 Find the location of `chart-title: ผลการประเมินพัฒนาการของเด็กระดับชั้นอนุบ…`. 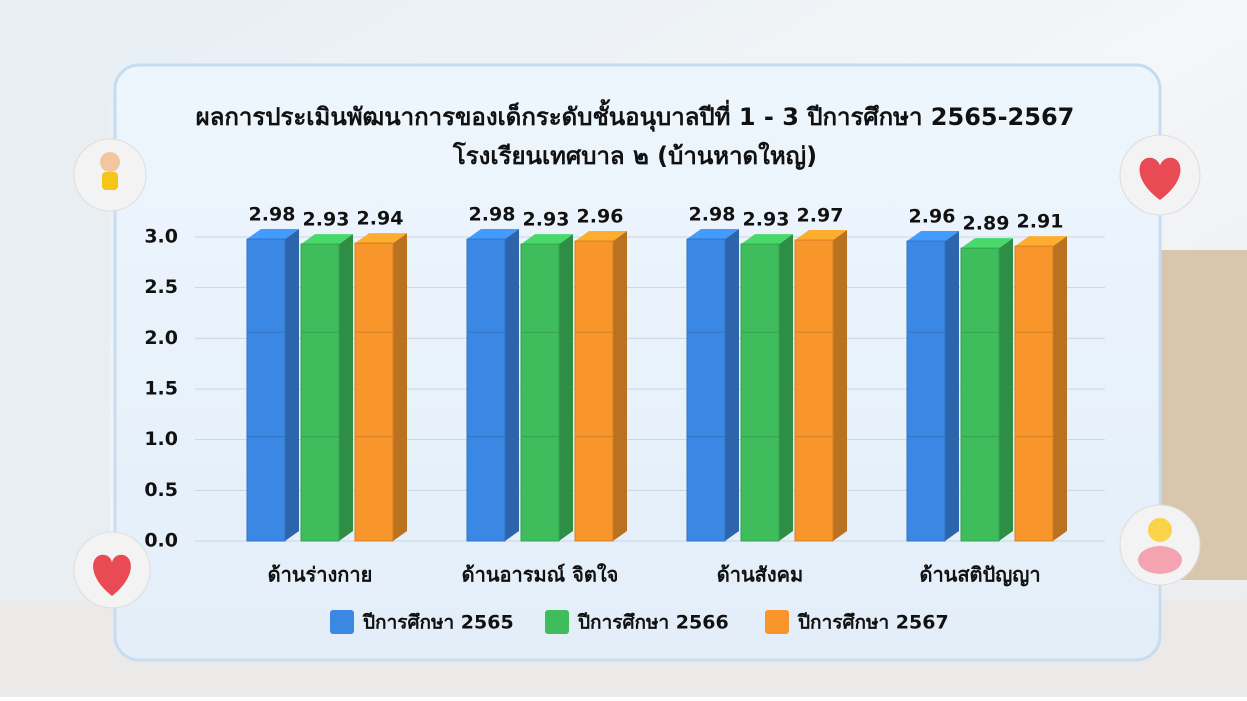

chart-title: ผลการประเมินพัฒนาการของเด็กระดับชั้นอนุบ… is located at coordinates (635, 115).